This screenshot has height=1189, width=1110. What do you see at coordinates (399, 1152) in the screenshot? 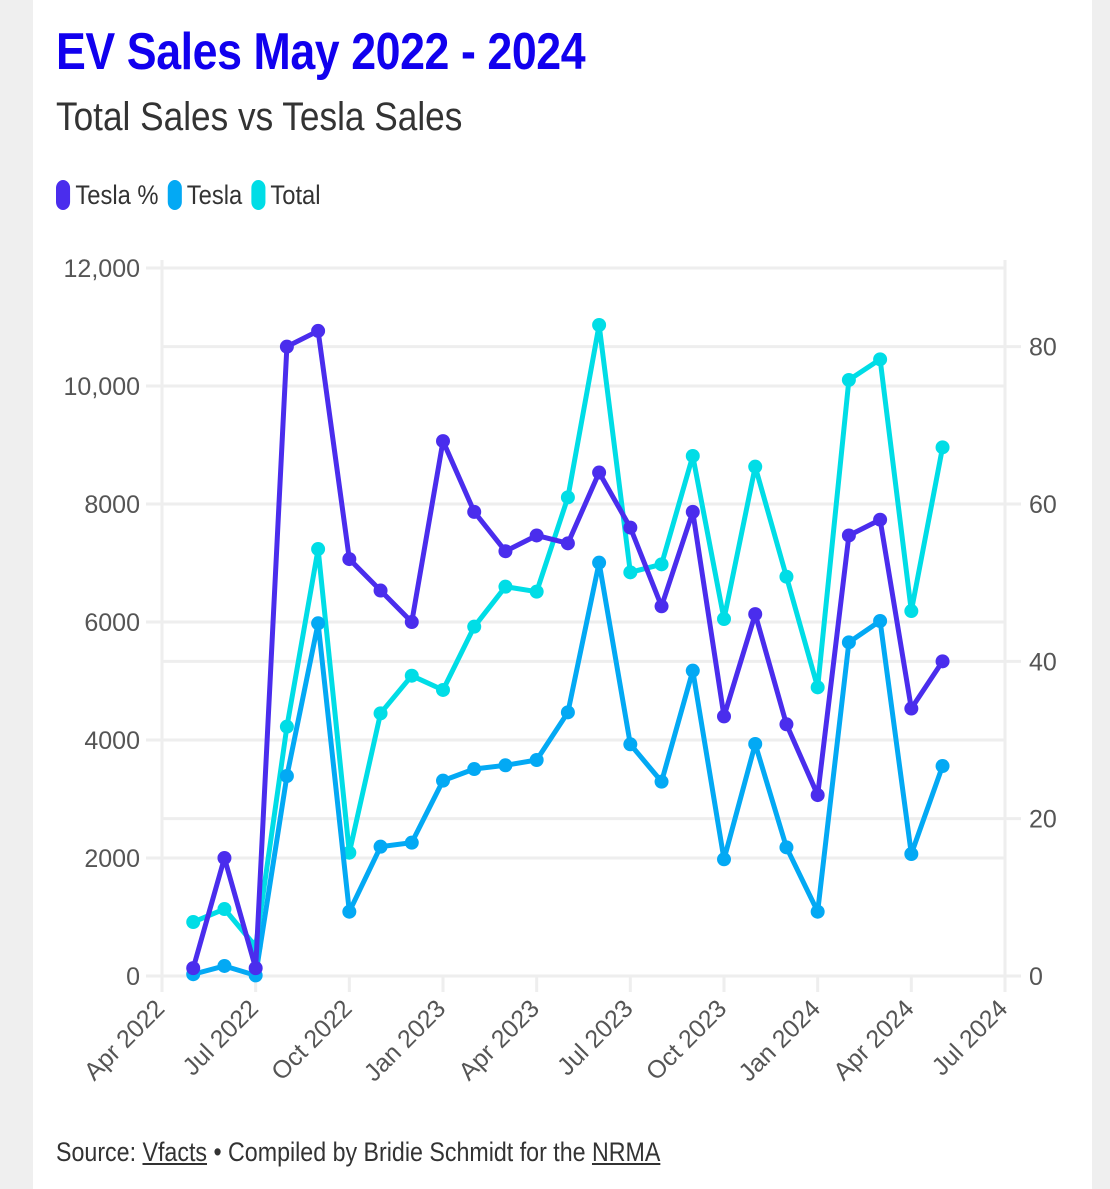
I see `source-credit: • Compiled by Bridie Schmidt for the` at bounding box center [399, 1152].